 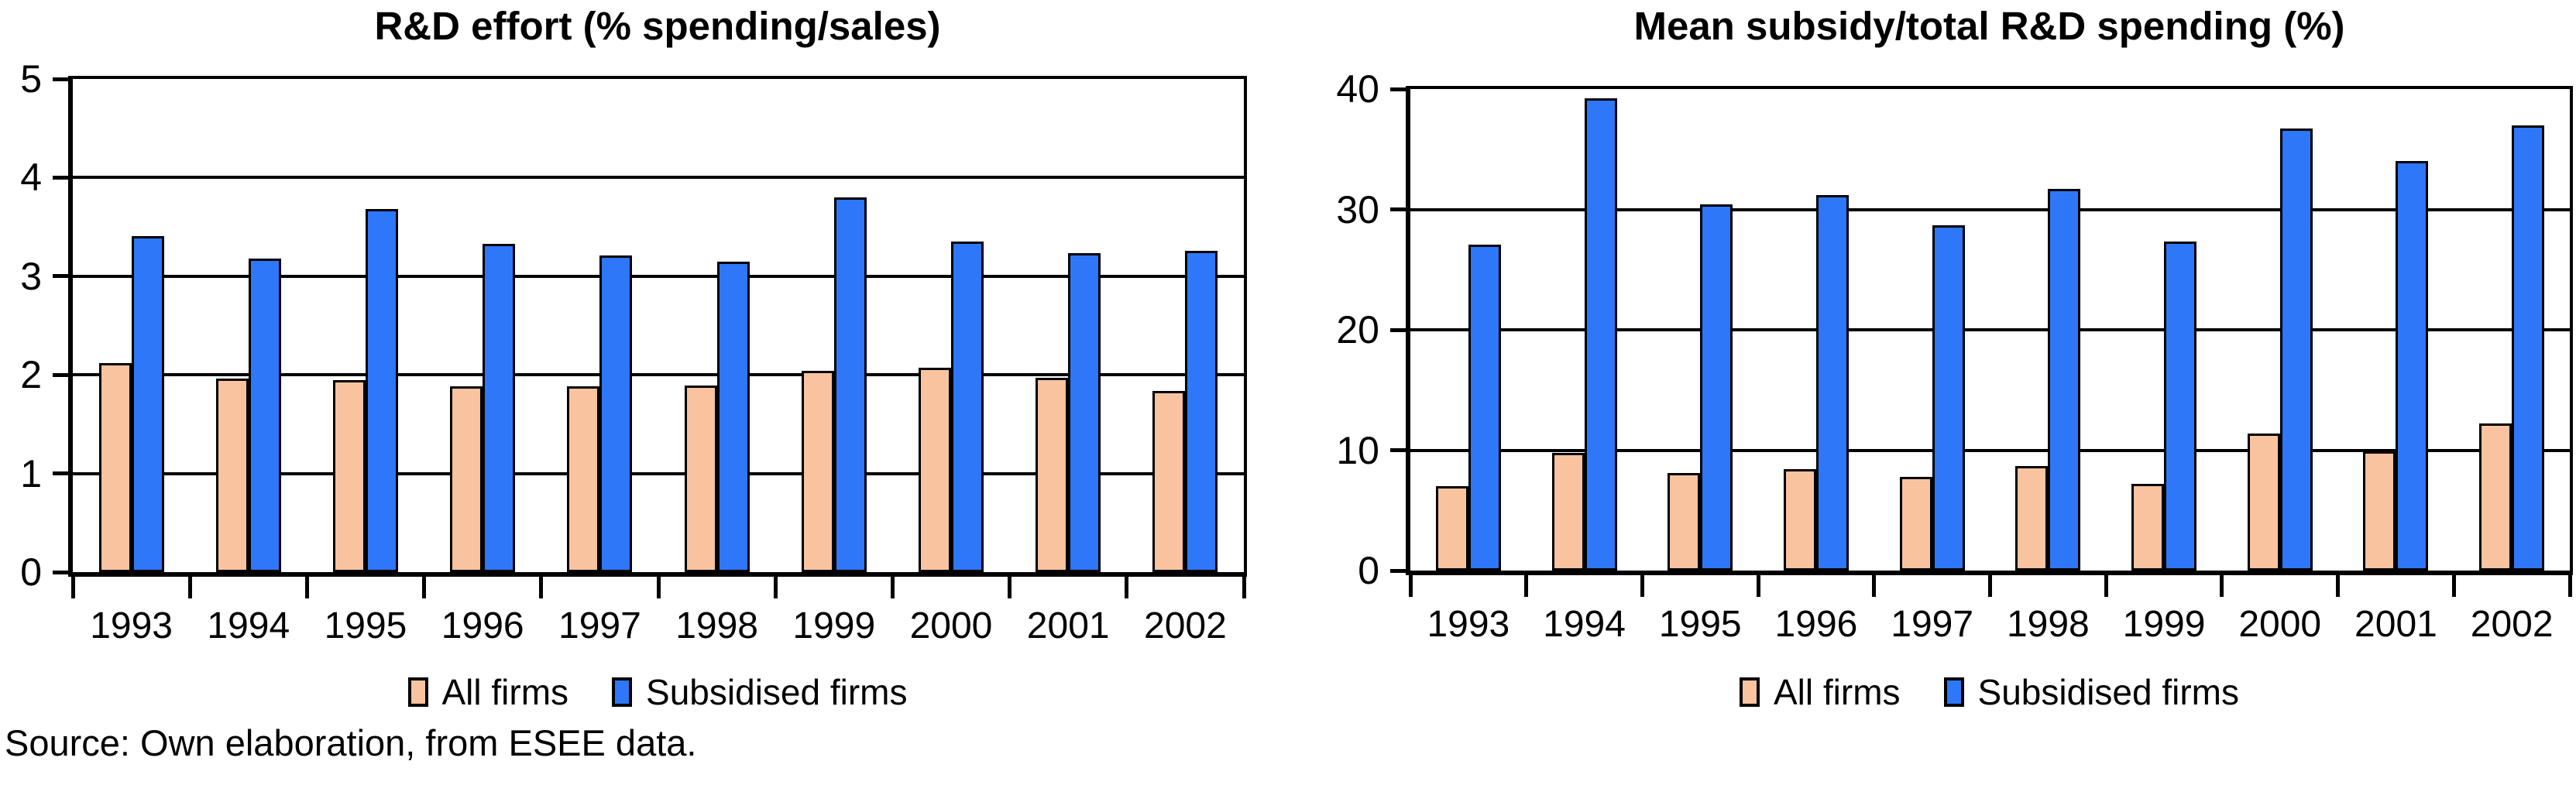 I want to click on bar-subsidised-firms-1998, so click(x=733, y=416).